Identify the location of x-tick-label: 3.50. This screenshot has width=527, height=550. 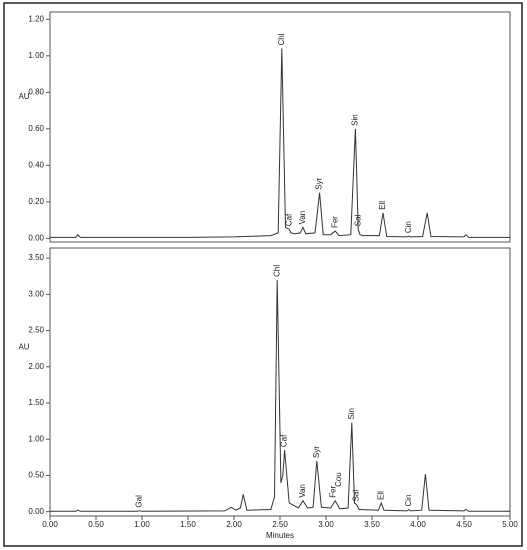
(372, 524).